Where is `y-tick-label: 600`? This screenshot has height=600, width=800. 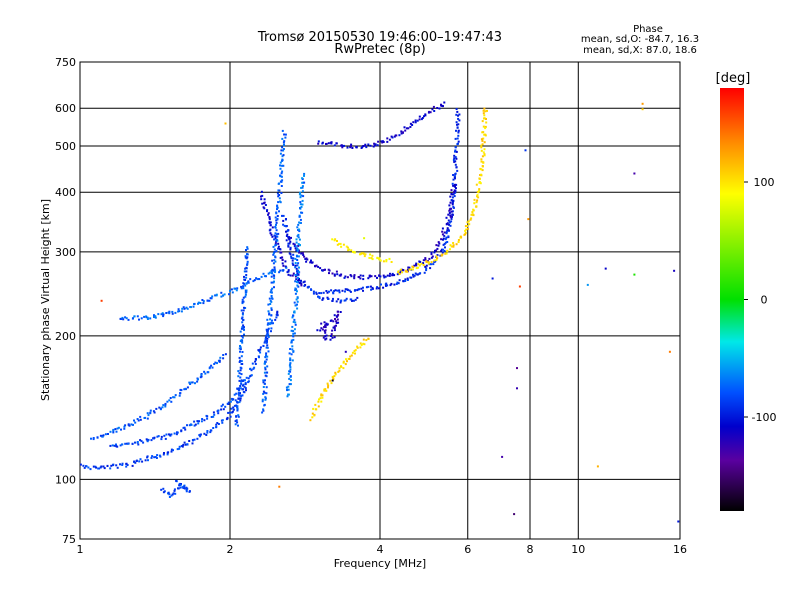 y-tick-label: 600 is located at coordinates (65, 108).